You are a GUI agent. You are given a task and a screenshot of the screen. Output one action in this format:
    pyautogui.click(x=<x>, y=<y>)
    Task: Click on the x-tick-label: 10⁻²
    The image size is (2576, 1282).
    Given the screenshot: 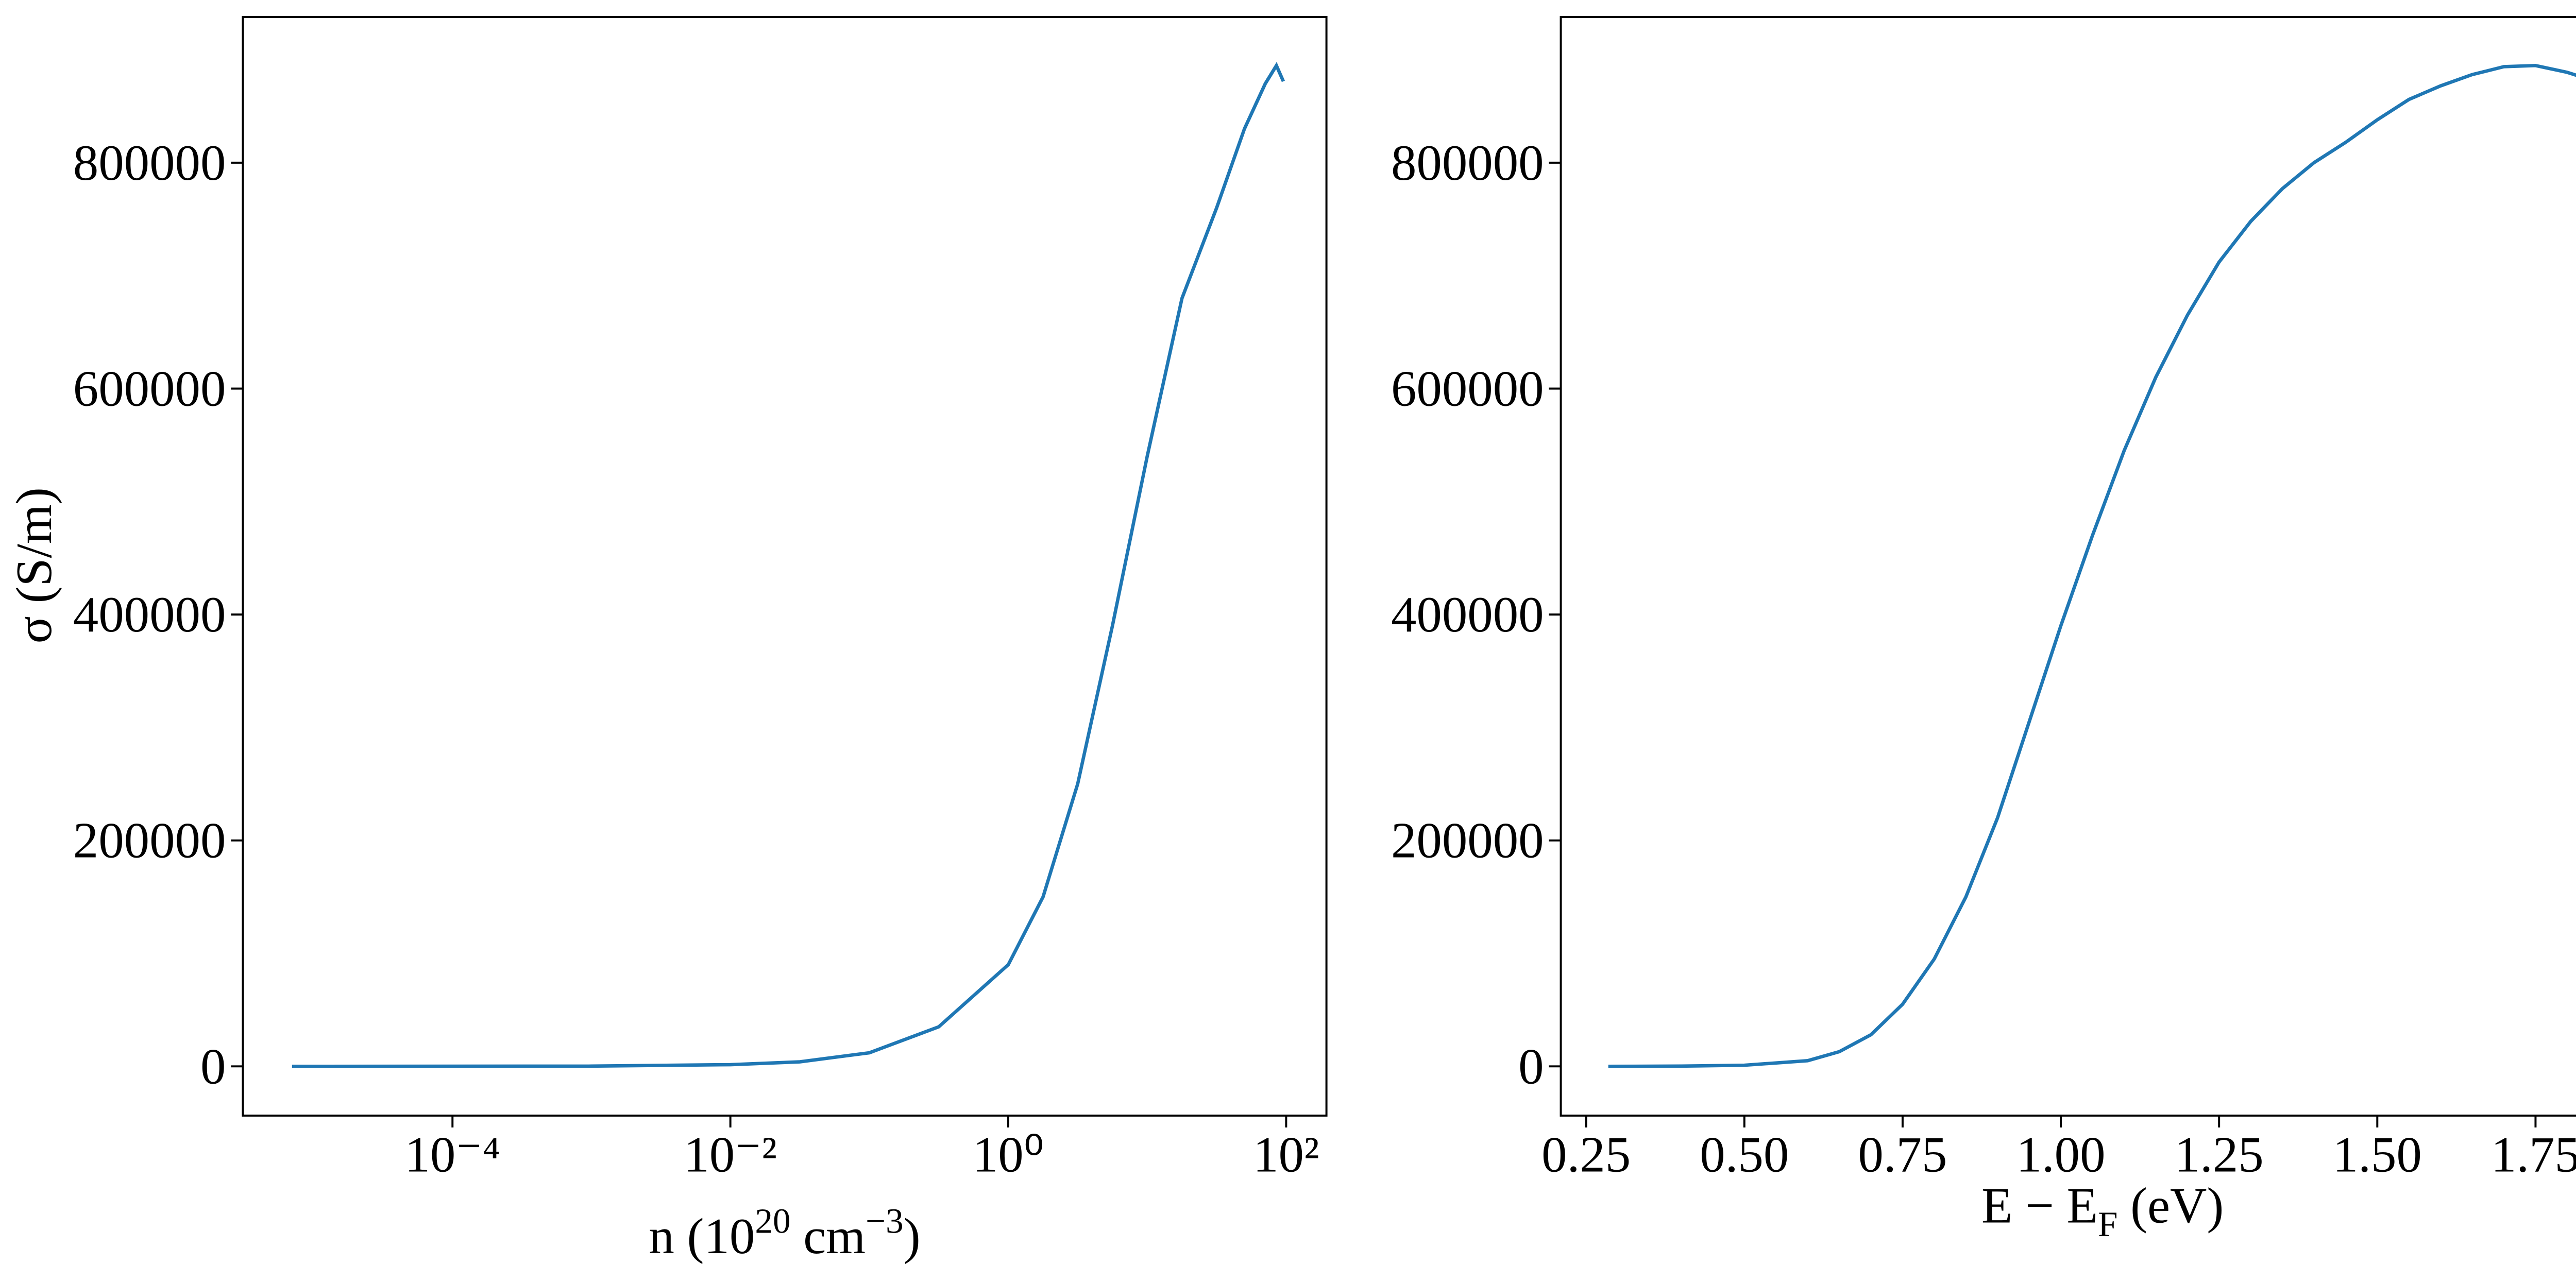 What is the action you would take?
    pyautogui.click(x=730, y=1155)
    